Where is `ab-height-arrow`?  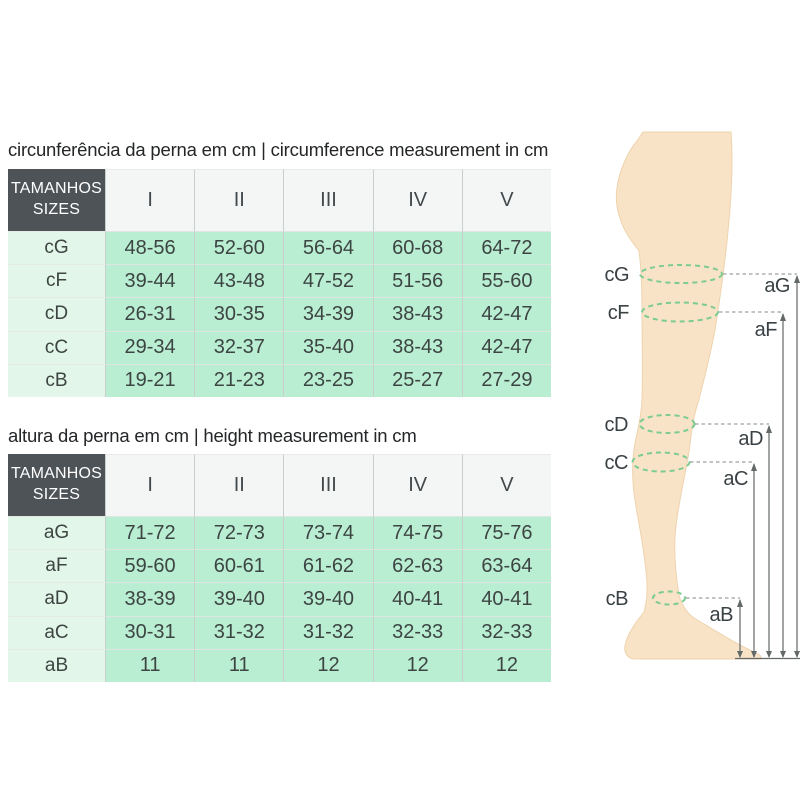
ab-height-arrow is located at coordinates (740, 628).